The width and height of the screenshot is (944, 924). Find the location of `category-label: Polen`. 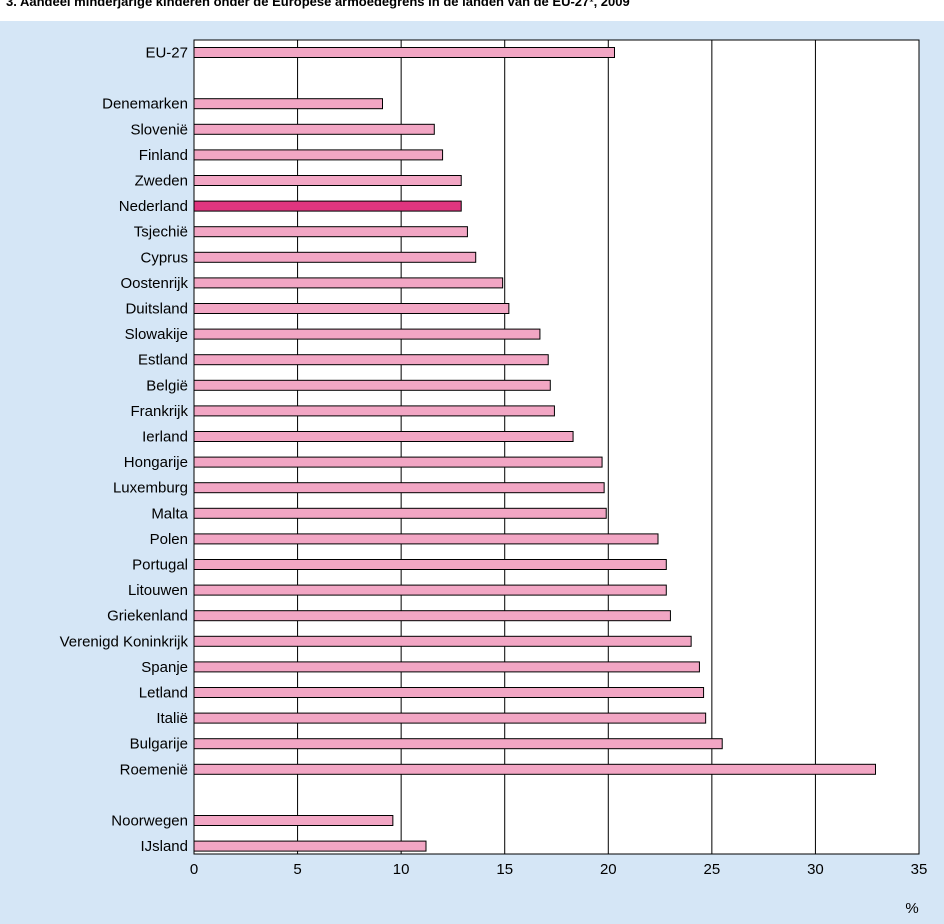

category-label: Polen is located at coordinates (169, 539).